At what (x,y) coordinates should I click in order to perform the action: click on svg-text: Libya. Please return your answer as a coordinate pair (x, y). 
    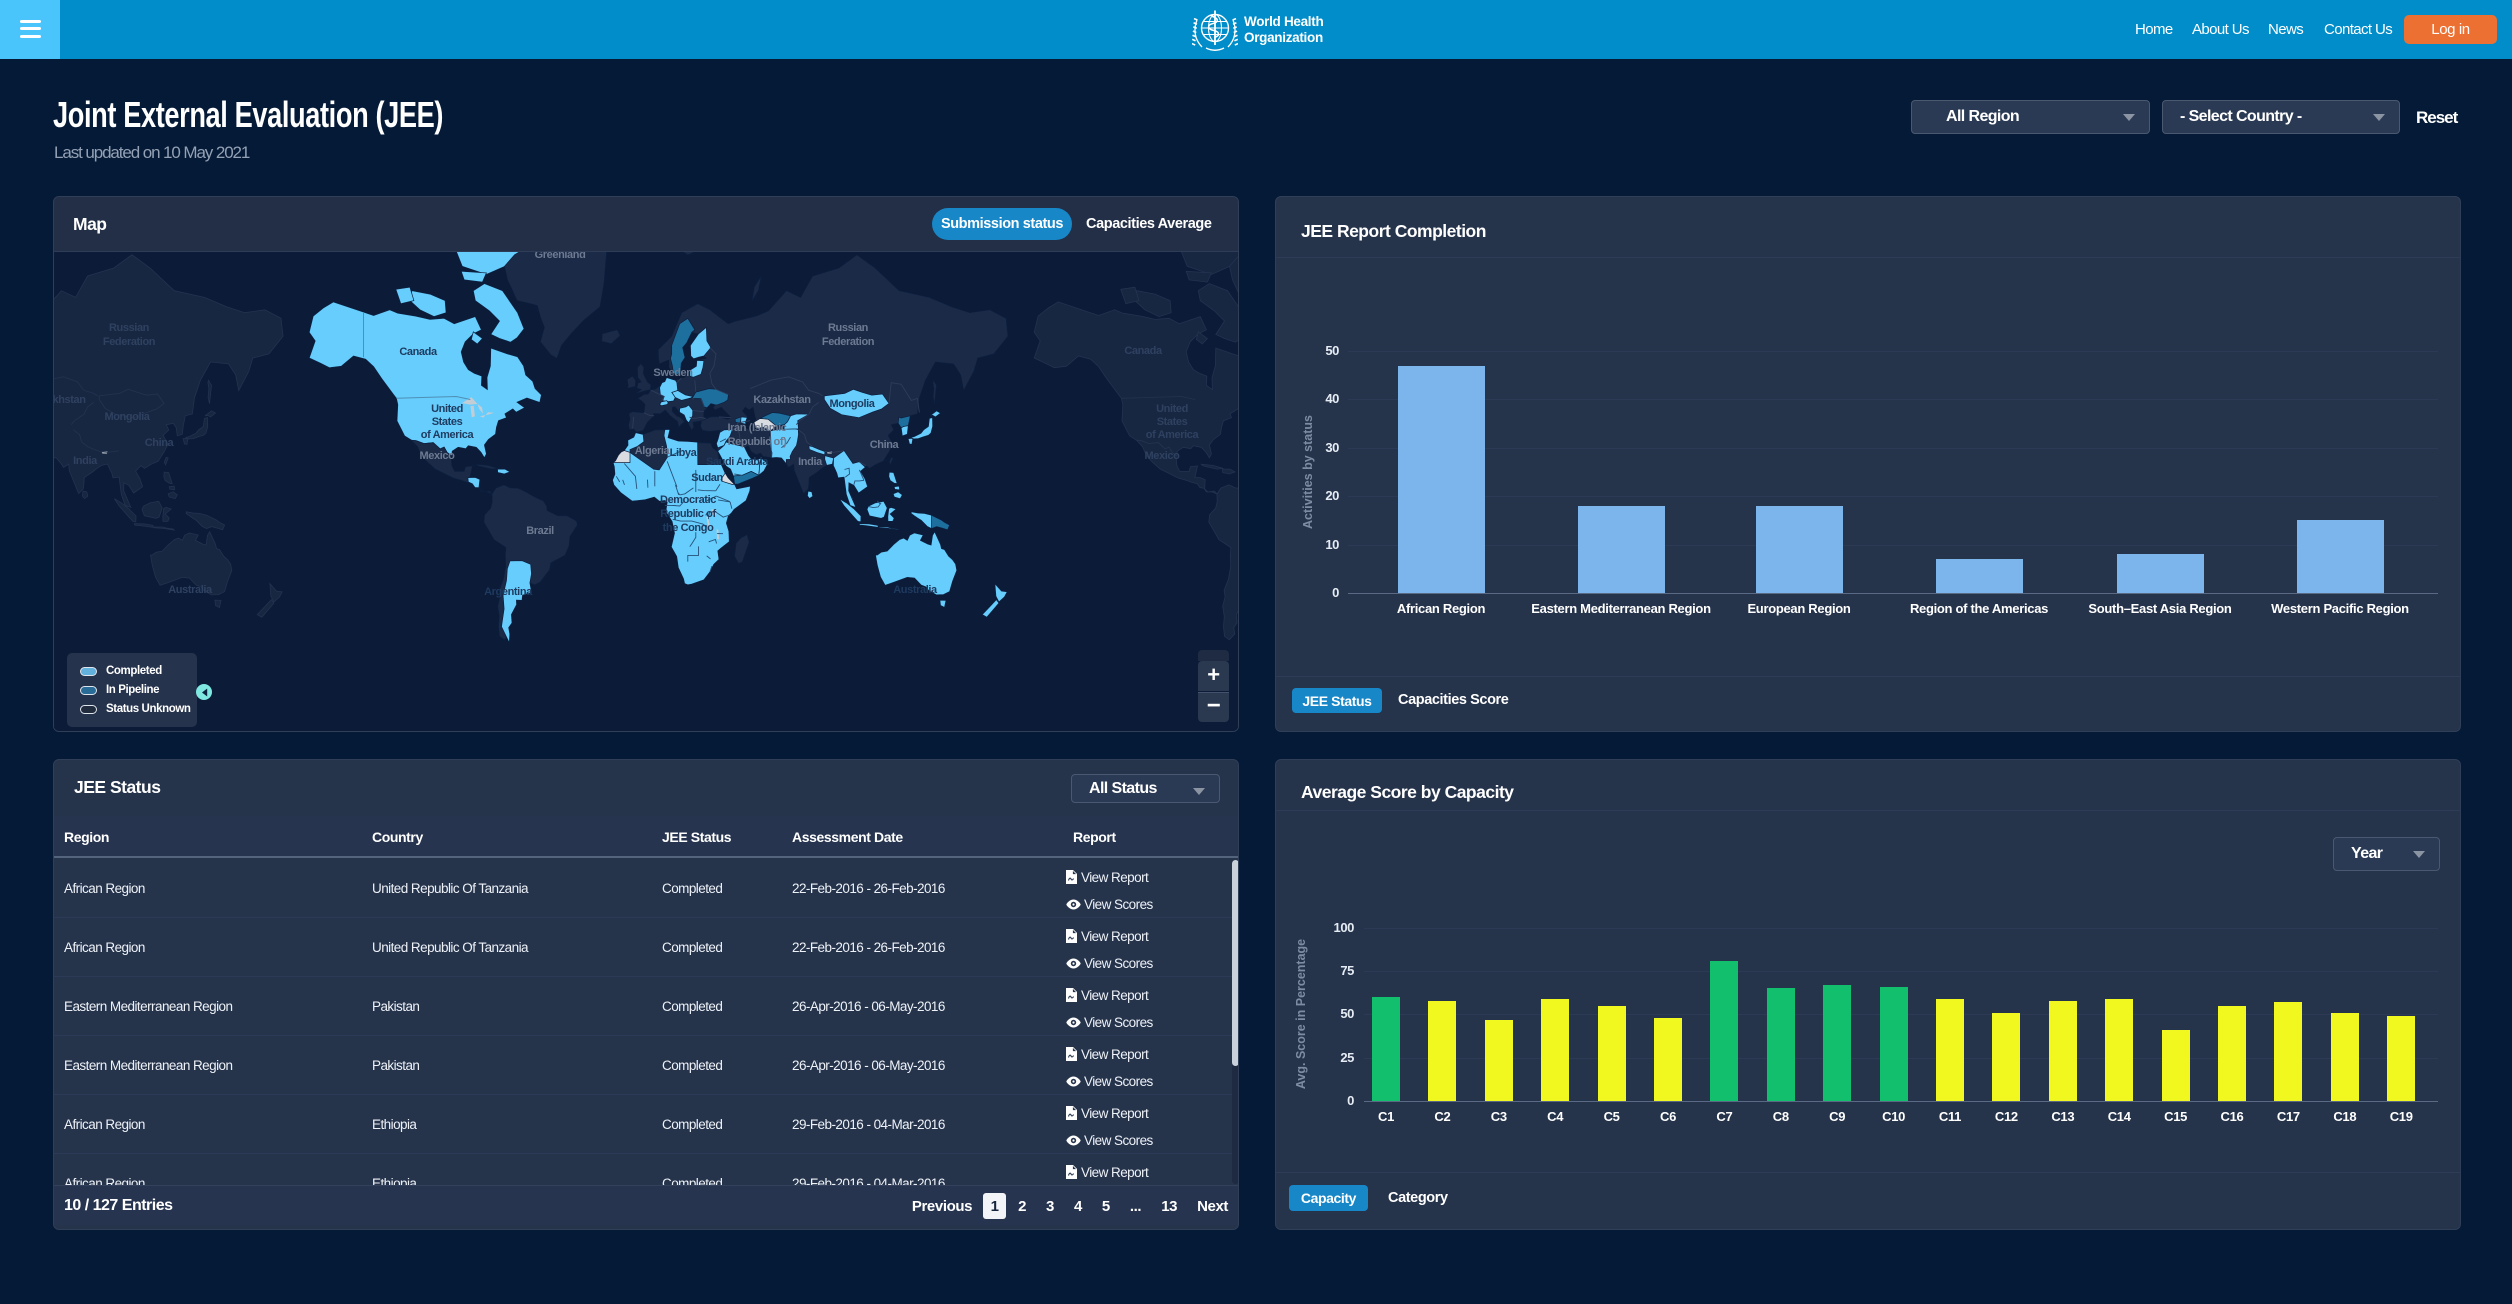
    Looking at the image, I should click on (684, 453).